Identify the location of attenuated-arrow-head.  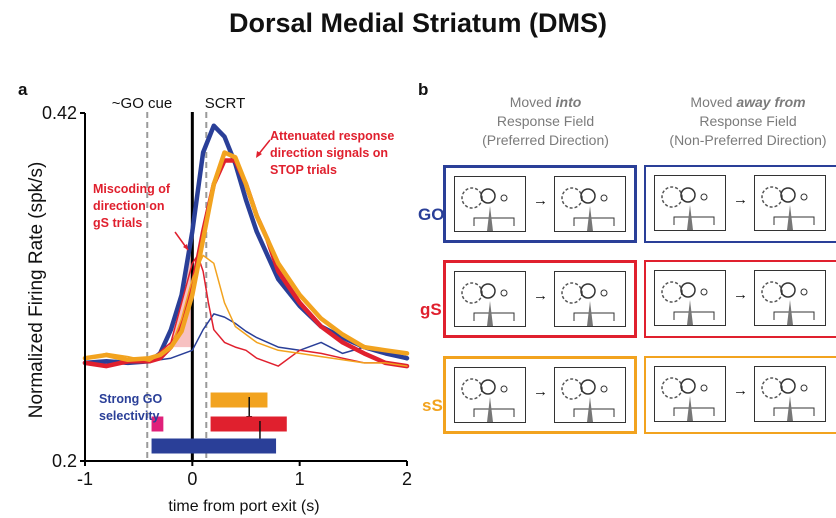
(259, 154).